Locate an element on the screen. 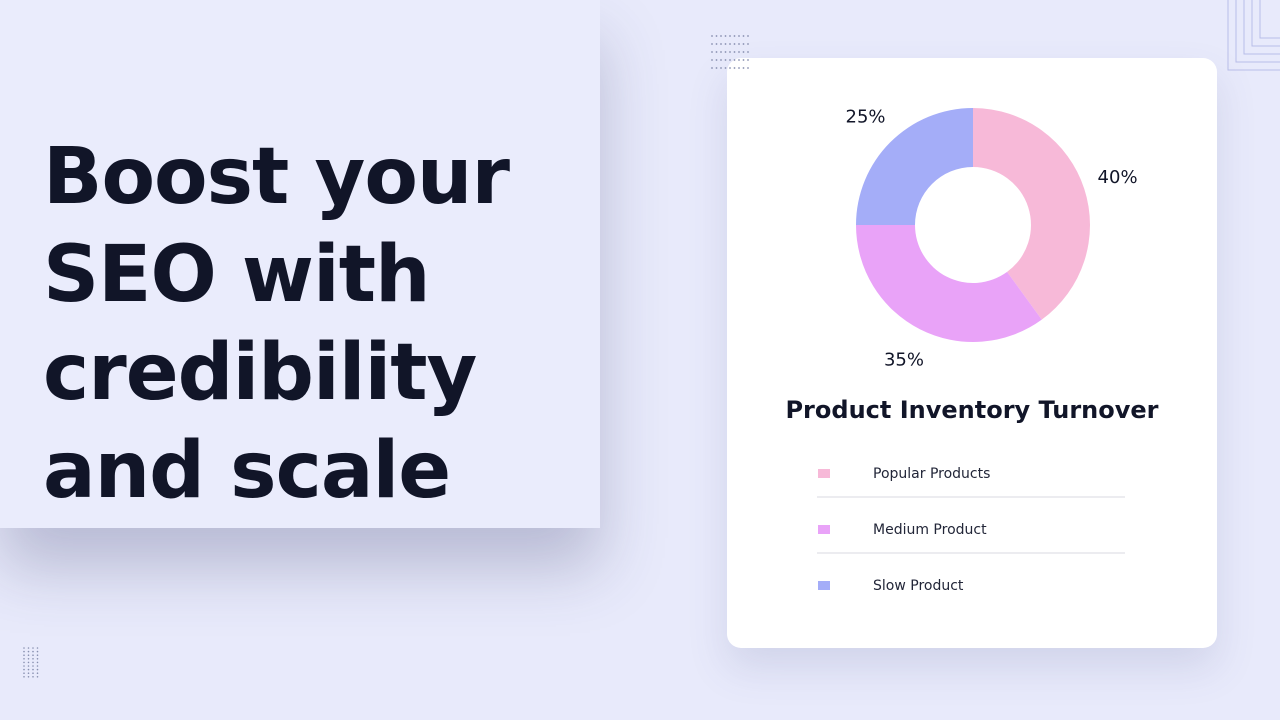  legend-label: Slow Product is located at coordinates (918, 586).